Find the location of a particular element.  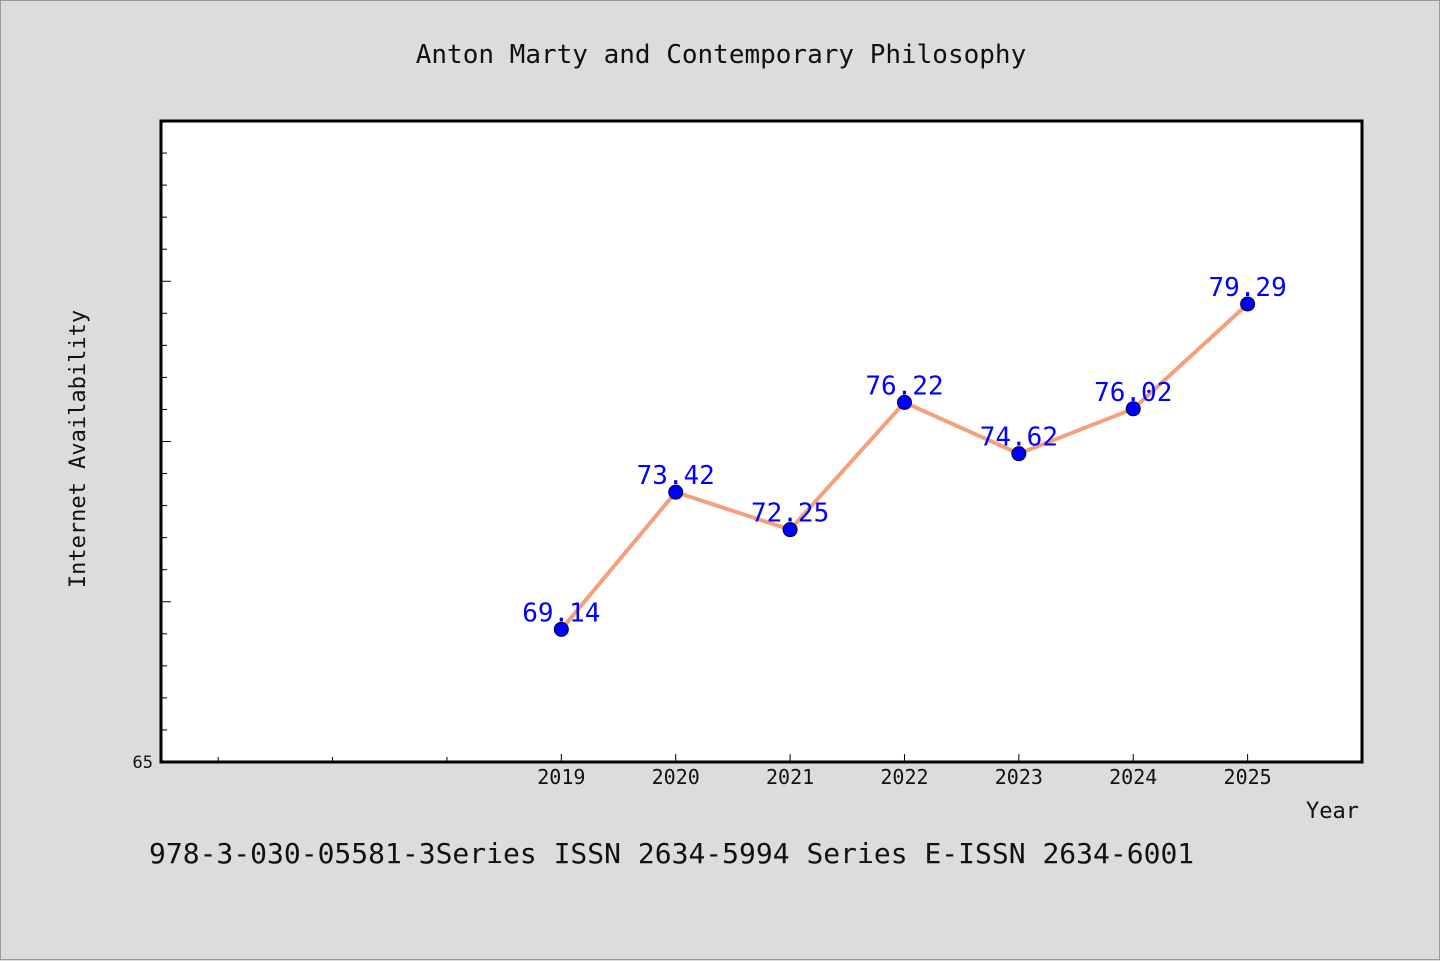

y-tick-label: 65 is located at coordinates (143, 763).